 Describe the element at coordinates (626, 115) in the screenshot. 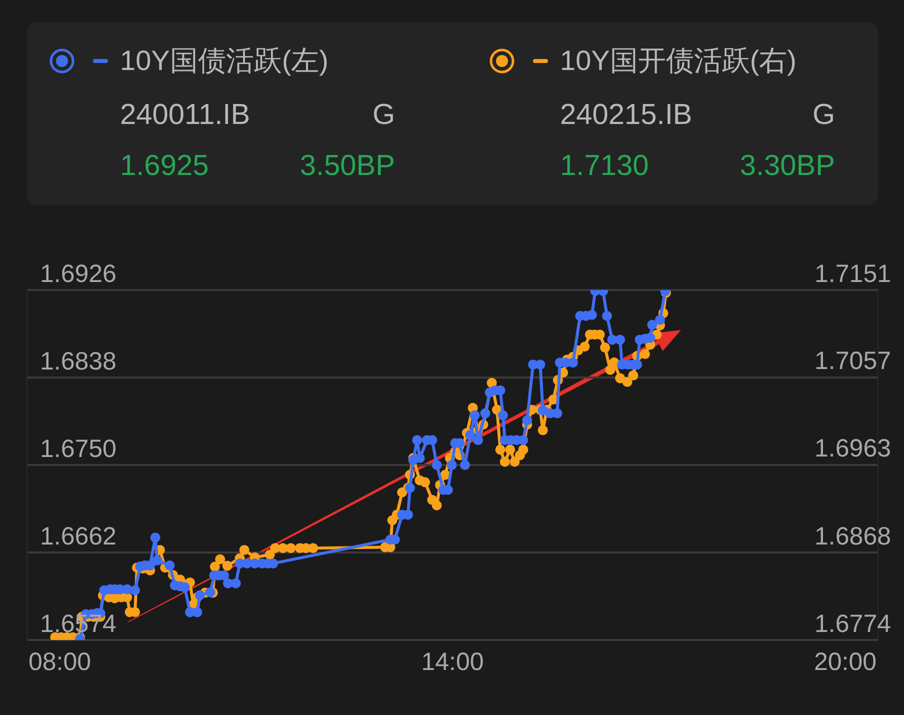

I see `text: 240215.IB` at that location.